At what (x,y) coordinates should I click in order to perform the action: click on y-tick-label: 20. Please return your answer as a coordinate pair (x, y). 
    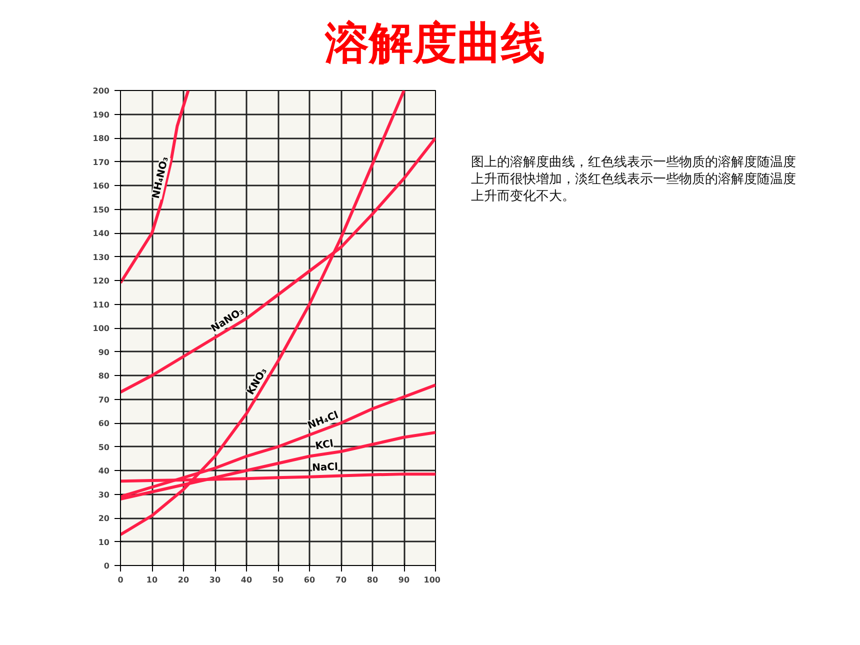
    Looking at the image, I should click on (104, 518).